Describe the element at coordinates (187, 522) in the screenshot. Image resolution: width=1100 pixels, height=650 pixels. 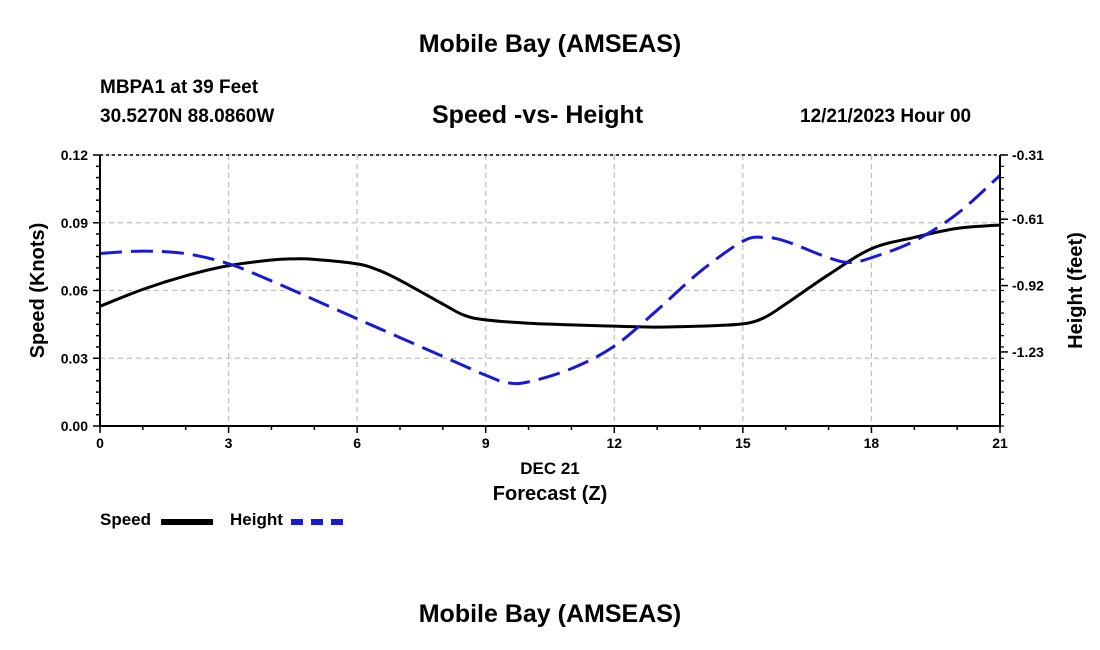
I see `legend-swatch-speed` at that location.